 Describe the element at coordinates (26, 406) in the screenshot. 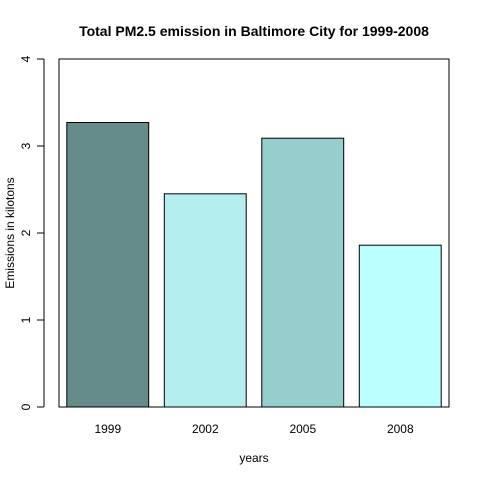

I see `y-tick-label-0: 0` at that location.